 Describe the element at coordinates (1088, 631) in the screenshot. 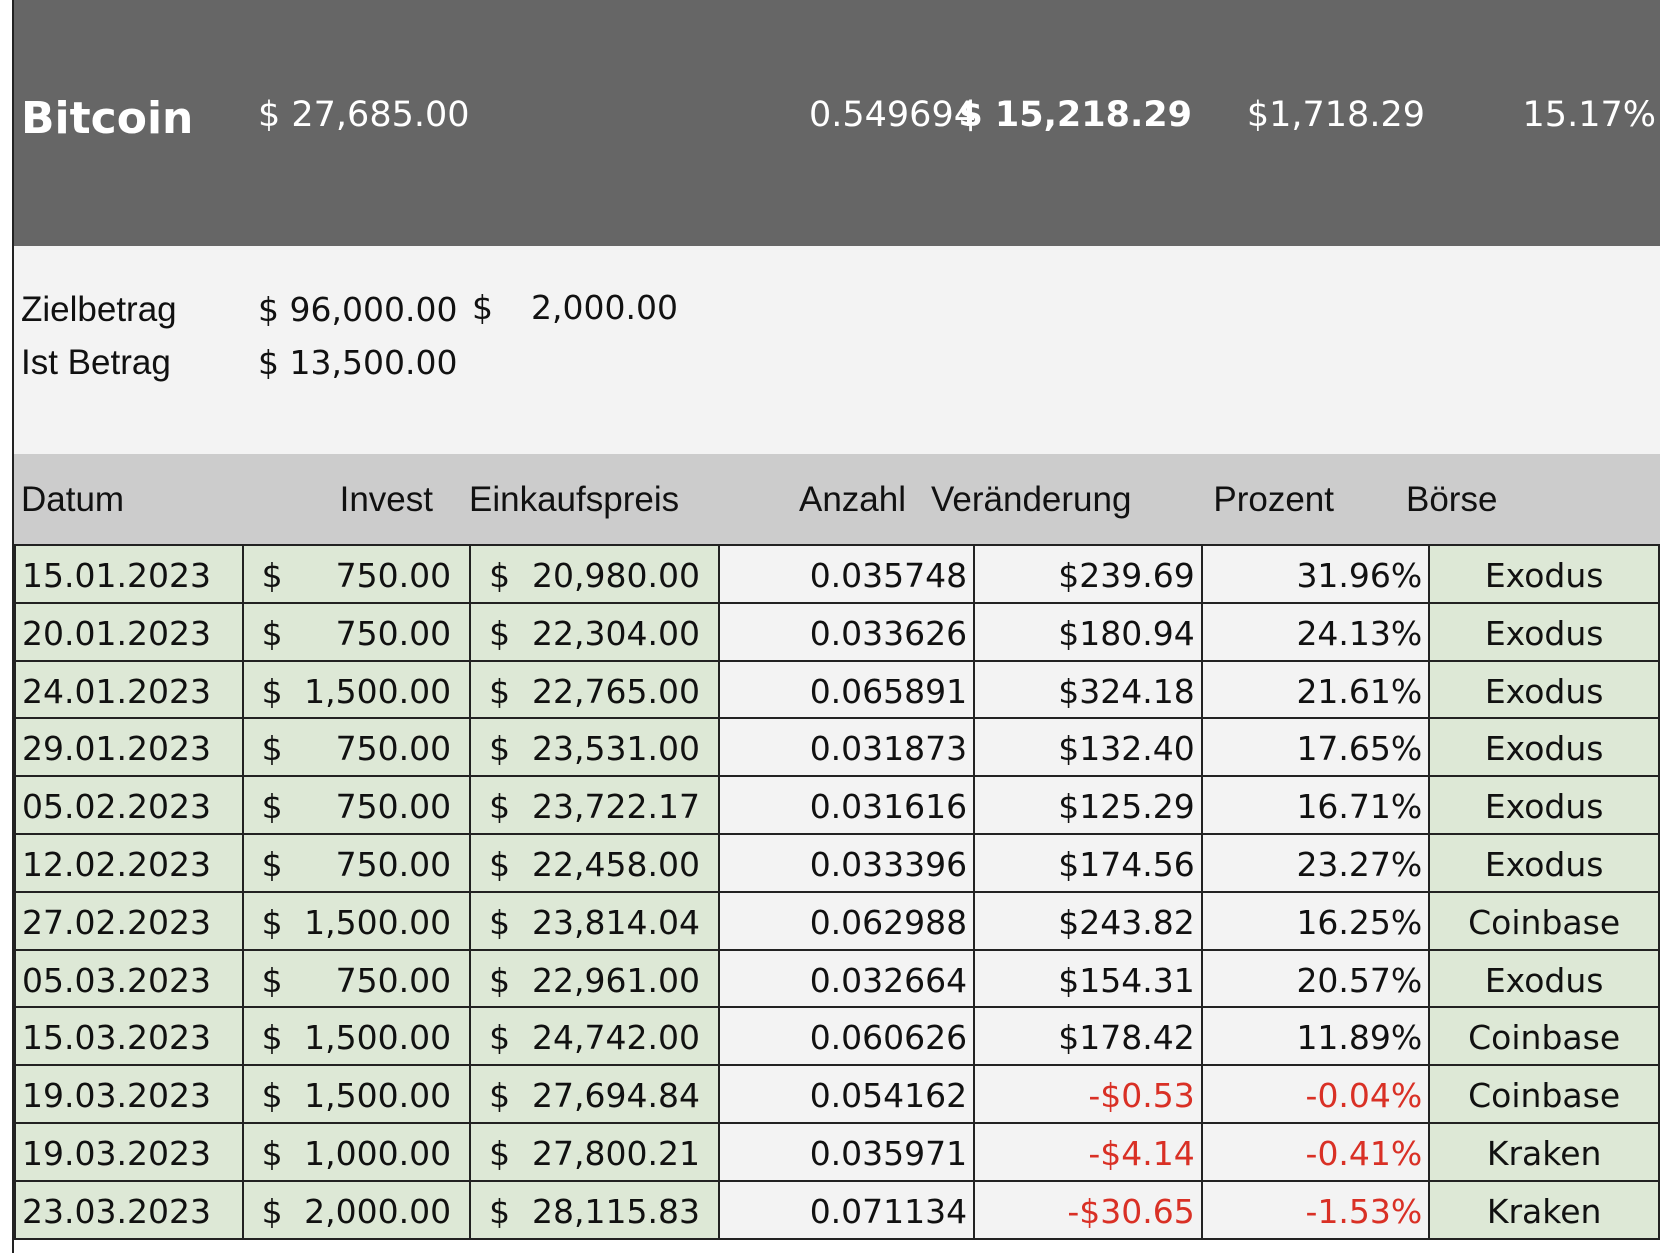

I see `change-cell: $180.94` at that location.